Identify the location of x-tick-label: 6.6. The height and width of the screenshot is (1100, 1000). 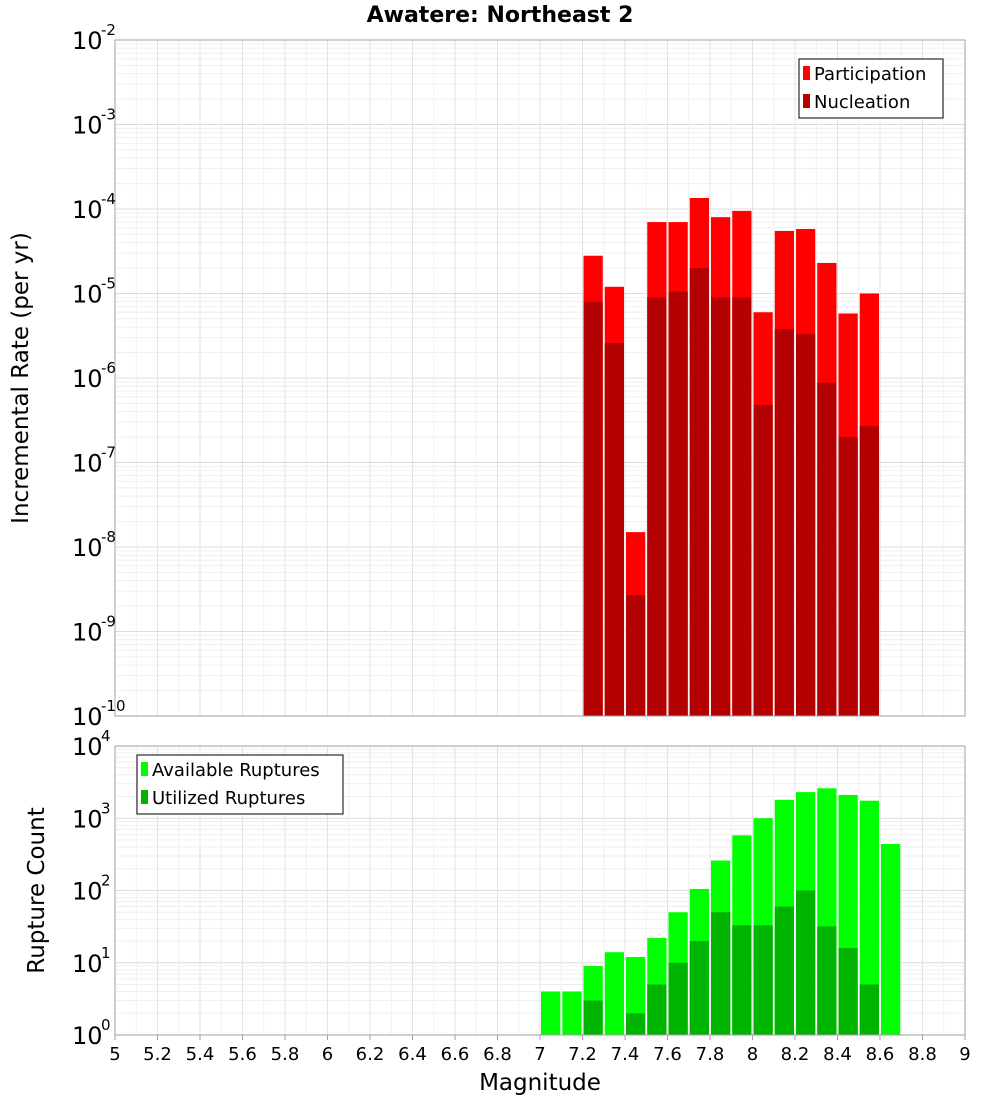
(455, 1054).